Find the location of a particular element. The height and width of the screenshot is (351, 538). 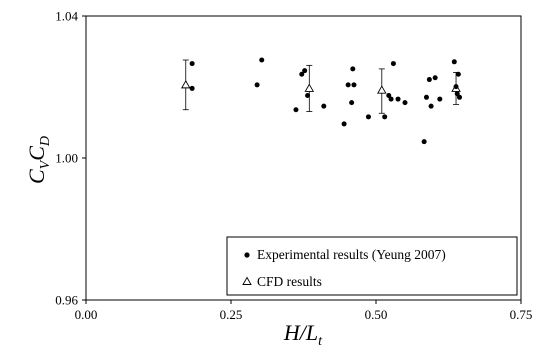

x-tick-label: 0.75 is located at coordinates (521, 314).